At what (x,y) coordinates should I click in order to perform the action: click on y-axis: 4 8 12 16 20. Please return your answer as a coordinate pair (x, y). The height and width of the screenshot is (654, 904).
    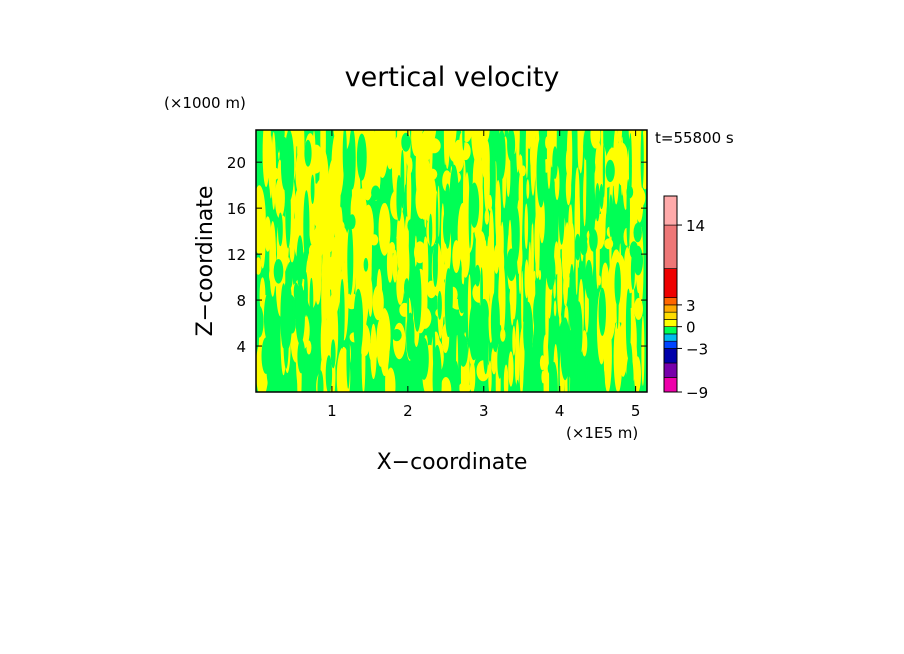
    Looking at the image, I should click on (437, 255).